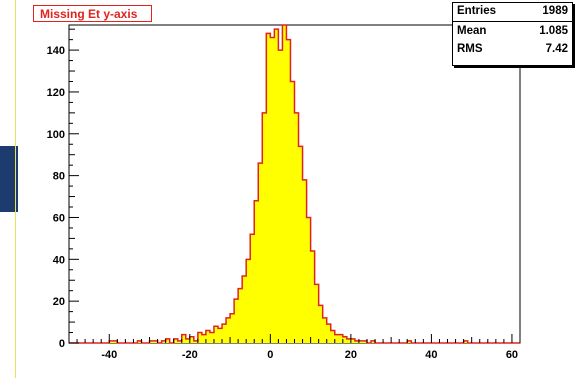 This screenshot has width=576, height=378. Describe the element at coordinates (59, 302) in the screenshot. I see `y-tick-label: 20` at that location.